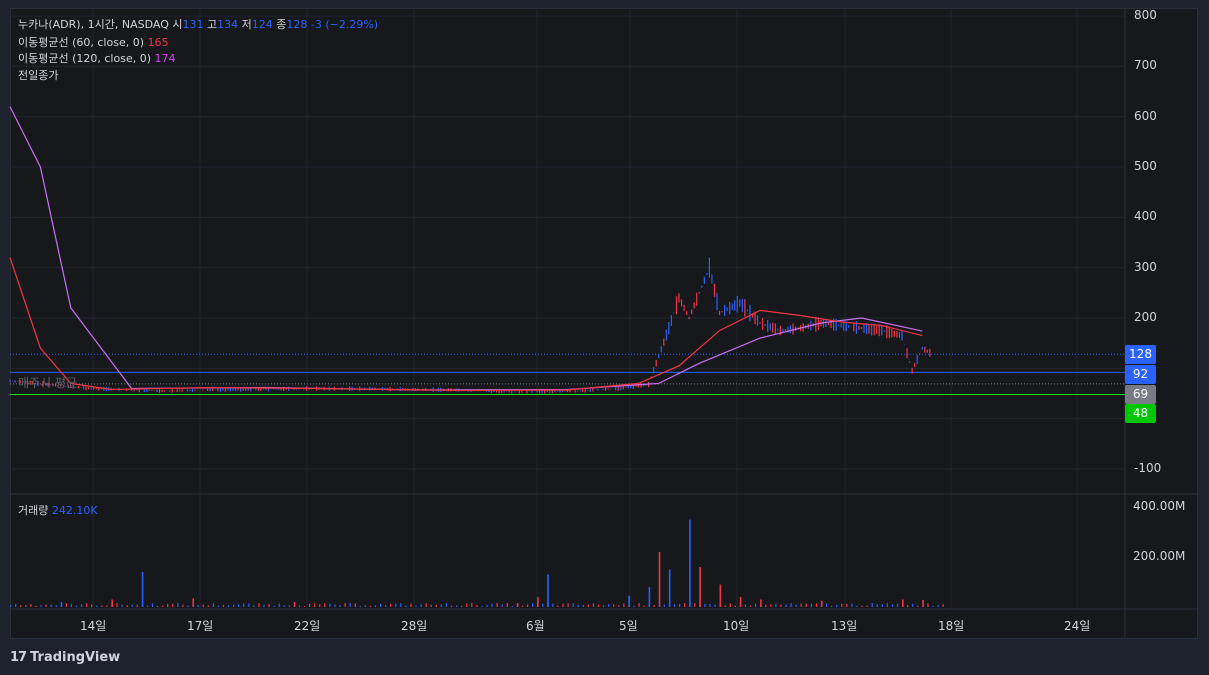 The width and height of the screenshot is (1209, 675). Describe the element at coordinates (93, 43) in the screenshot. I see `ma60-legend: 이동평균선 (60, close, 0) 165` at that location.